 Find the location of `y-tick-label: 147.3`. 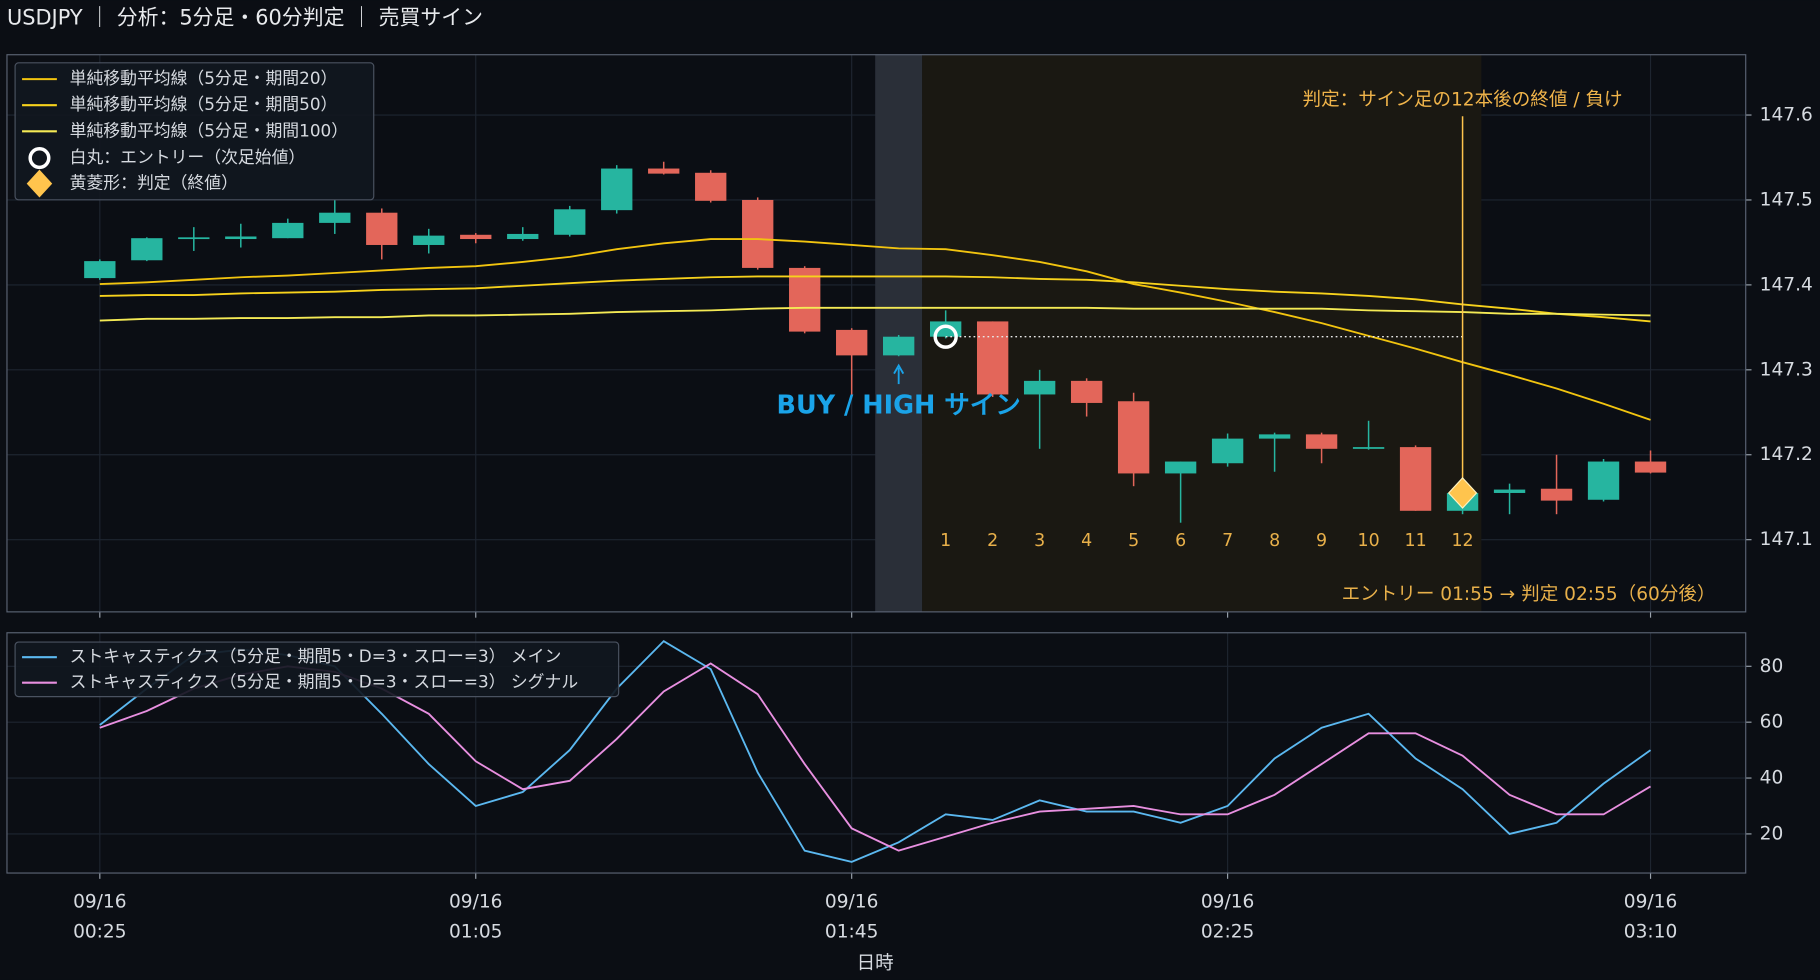

y-tick-label: 147.3 is located at coordinates (1786, 369).